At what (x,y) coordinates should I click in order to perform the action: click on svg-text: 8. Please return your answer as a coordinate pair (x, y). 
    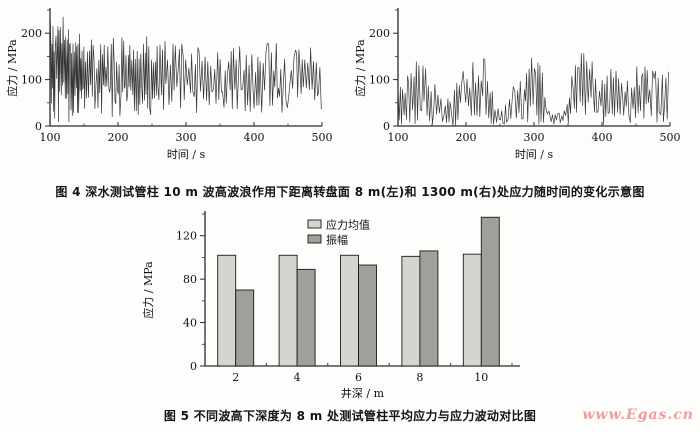
    Looking at the image, I should click on (419, 377).